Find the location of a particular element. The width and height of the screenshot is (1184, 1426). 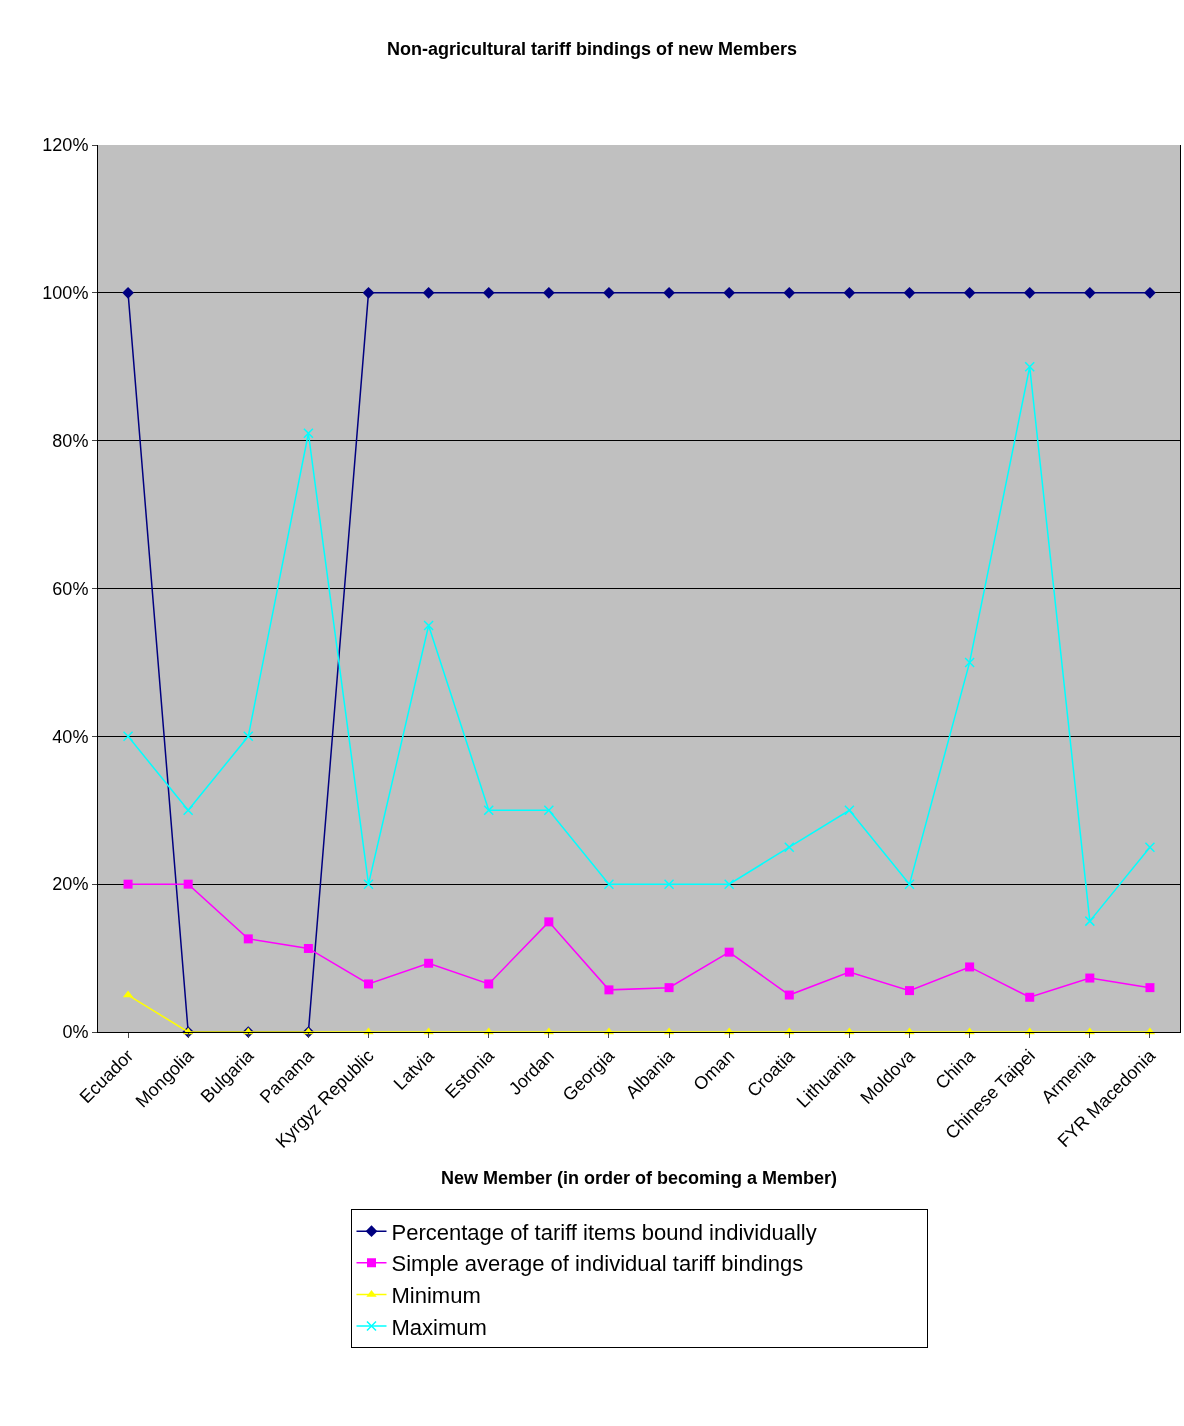

legend-label: Simple average of individual tariff bindings is located at coordinates (597, 1264).